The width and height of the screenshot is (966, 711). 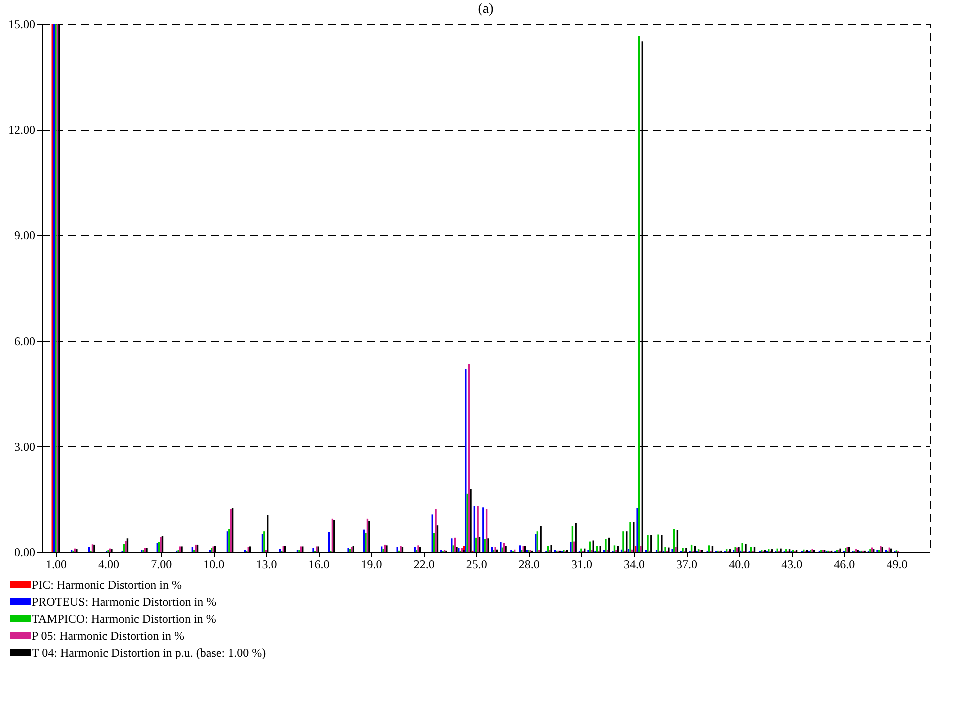 What do you see at coordinates (25, 447) in the screenshot?
I see `y-tick-label: 3.00` at bounding box center [25, 447].